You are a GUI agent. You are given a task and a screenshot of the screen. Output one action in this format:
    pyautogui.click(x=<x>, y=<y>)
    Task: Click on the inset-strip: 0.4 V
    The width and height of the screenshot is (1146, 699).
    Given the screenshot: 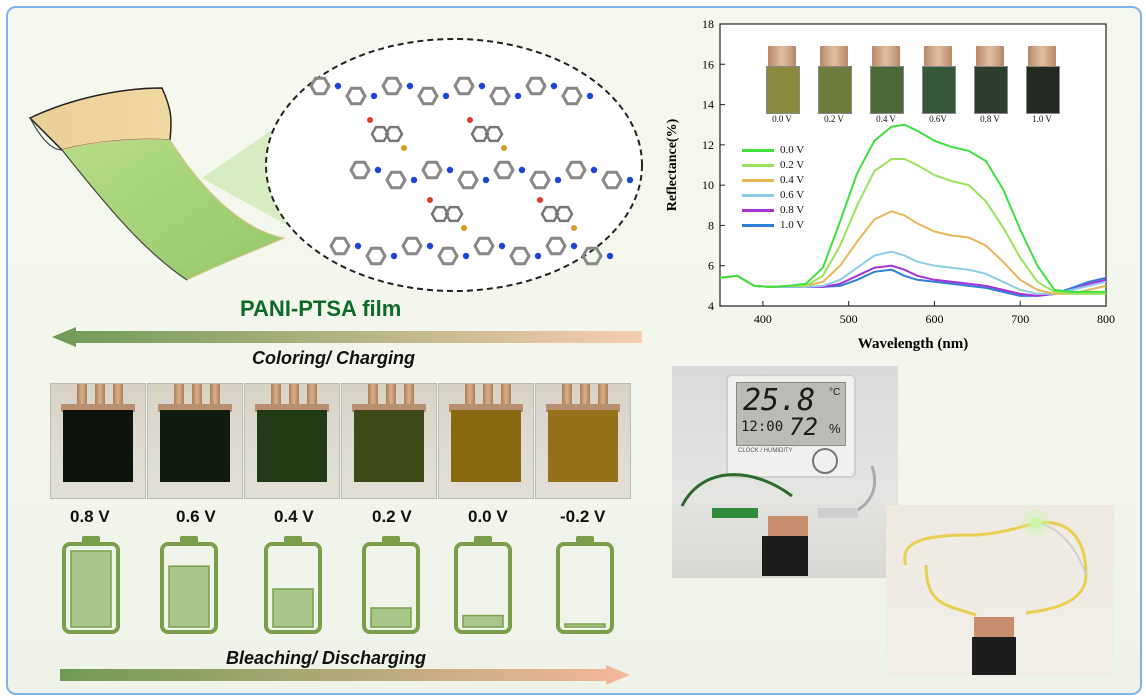 What is the action you would take?
    pyautogui.click(x=886, y=87)
    